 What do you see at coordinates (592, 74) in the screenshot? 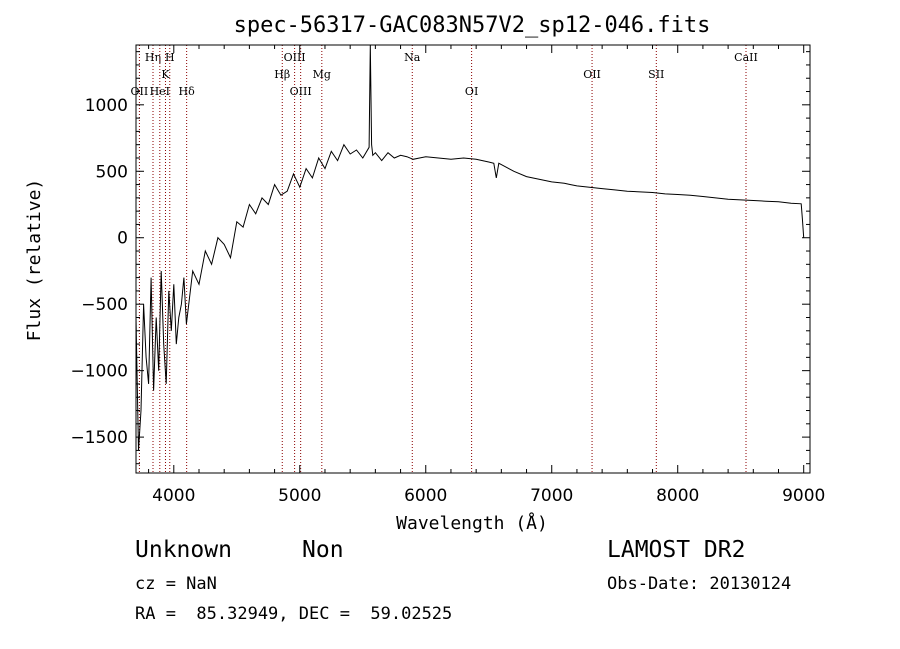
I see `line-label-12: OII` at bounding box center [592, 74].